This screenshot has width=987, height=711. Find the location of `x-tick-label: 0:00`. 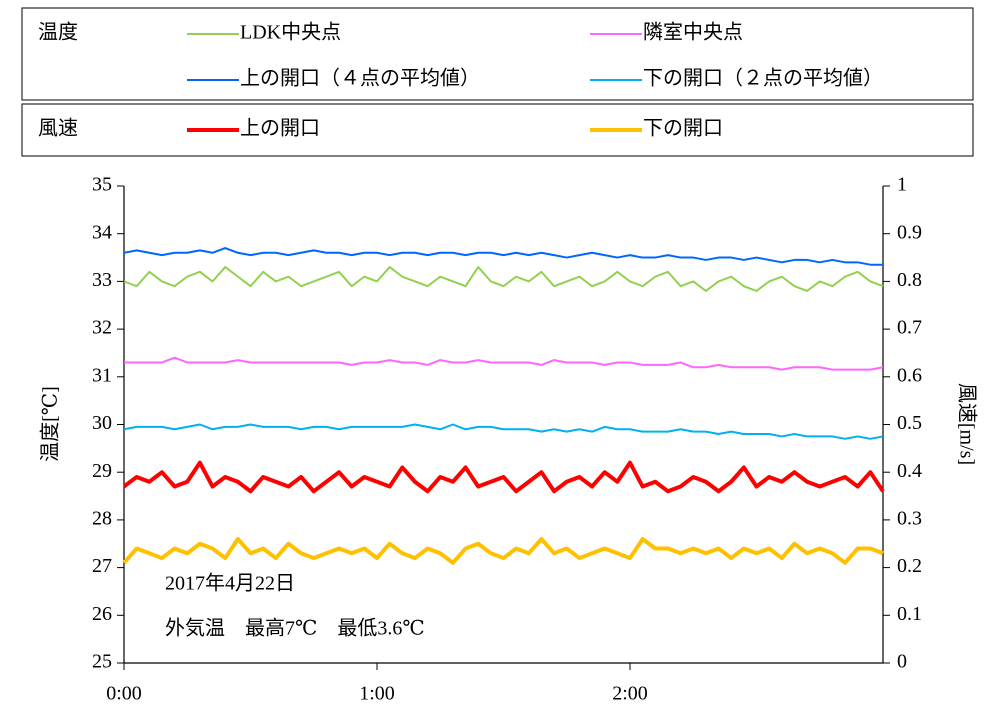

x-tick-label: 0:00 is located at coordinates (124, 694).